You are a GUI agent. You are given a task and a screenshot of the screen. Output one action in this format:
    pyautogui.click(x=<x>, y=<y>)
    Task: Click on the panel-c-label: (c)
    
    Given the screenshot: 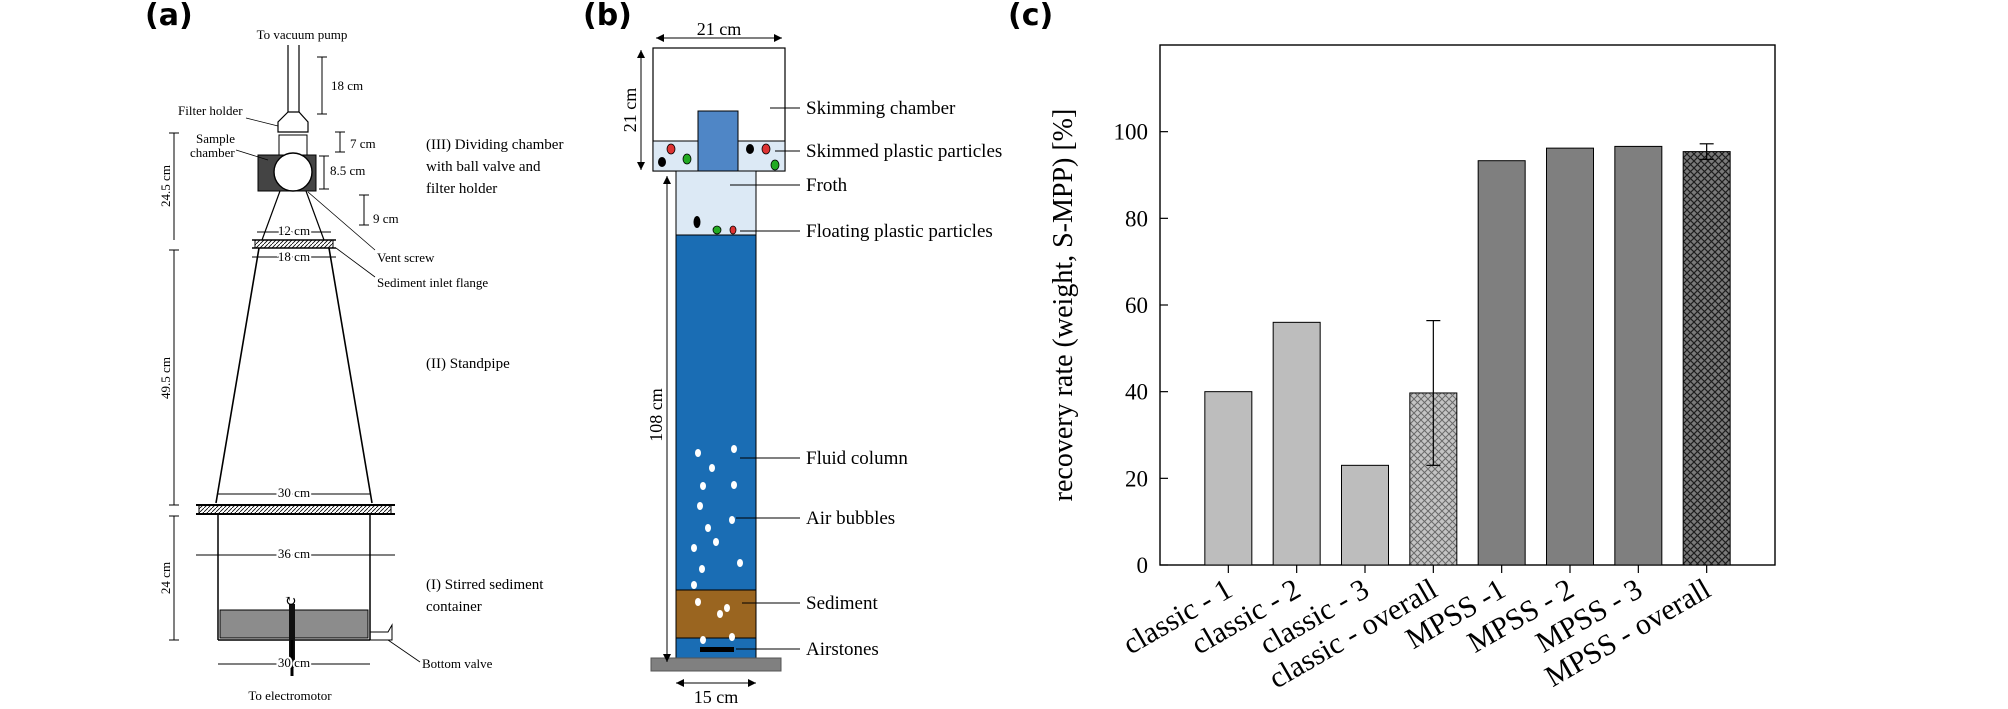 What is the action you would take?
    pyautogui.click(x=1030, y=16)
    